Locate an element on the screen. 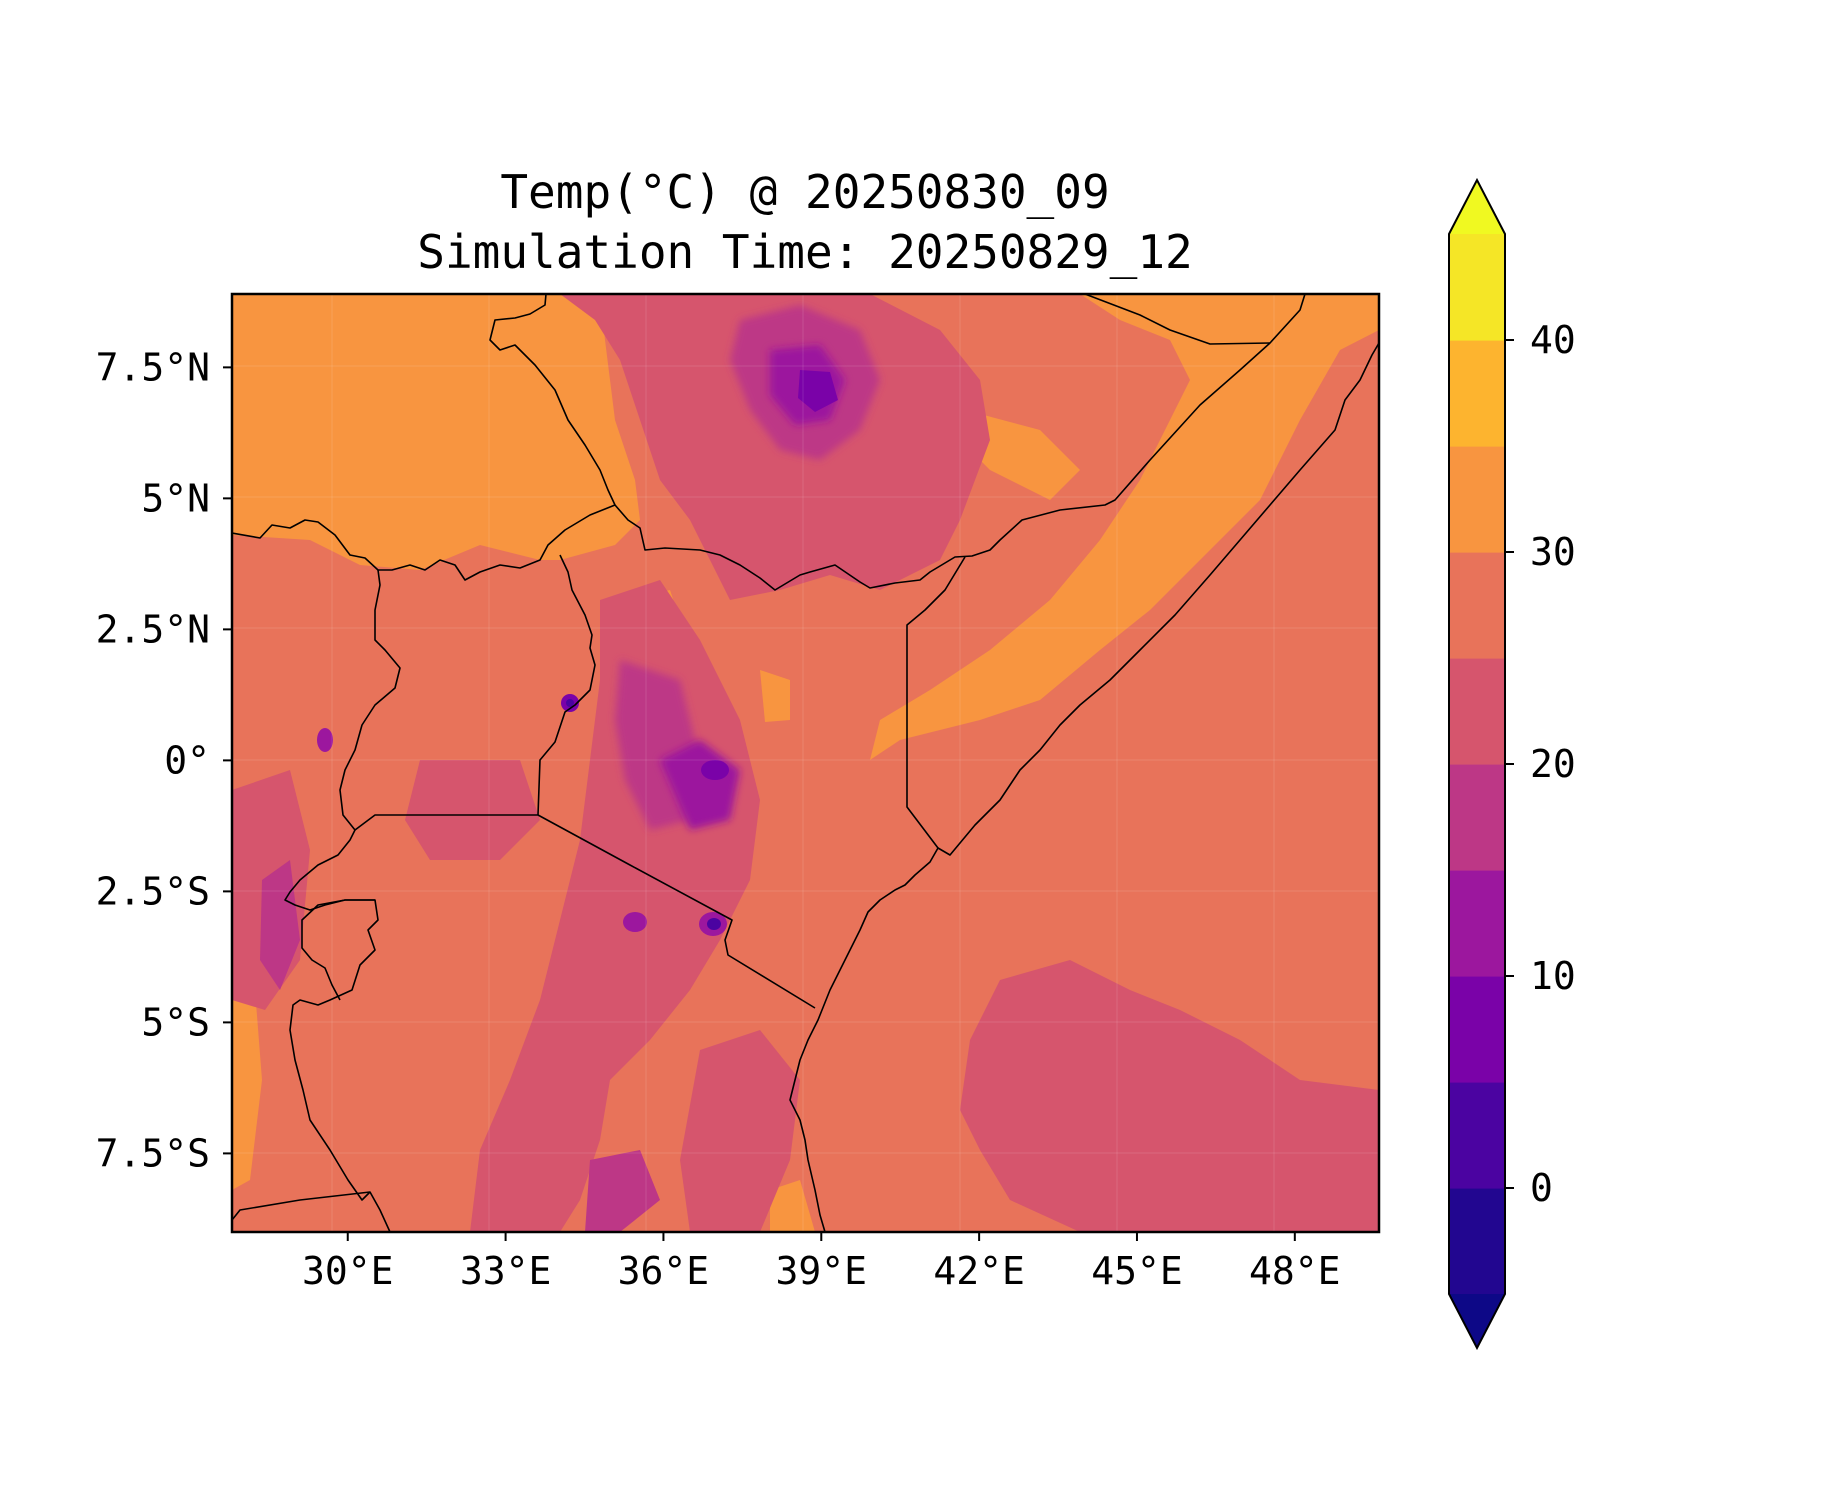 Image resolution: width=1833 pixels, height=1500 pixels. lat-tick-label: 2.5°S is located at coordinates (153, 891).